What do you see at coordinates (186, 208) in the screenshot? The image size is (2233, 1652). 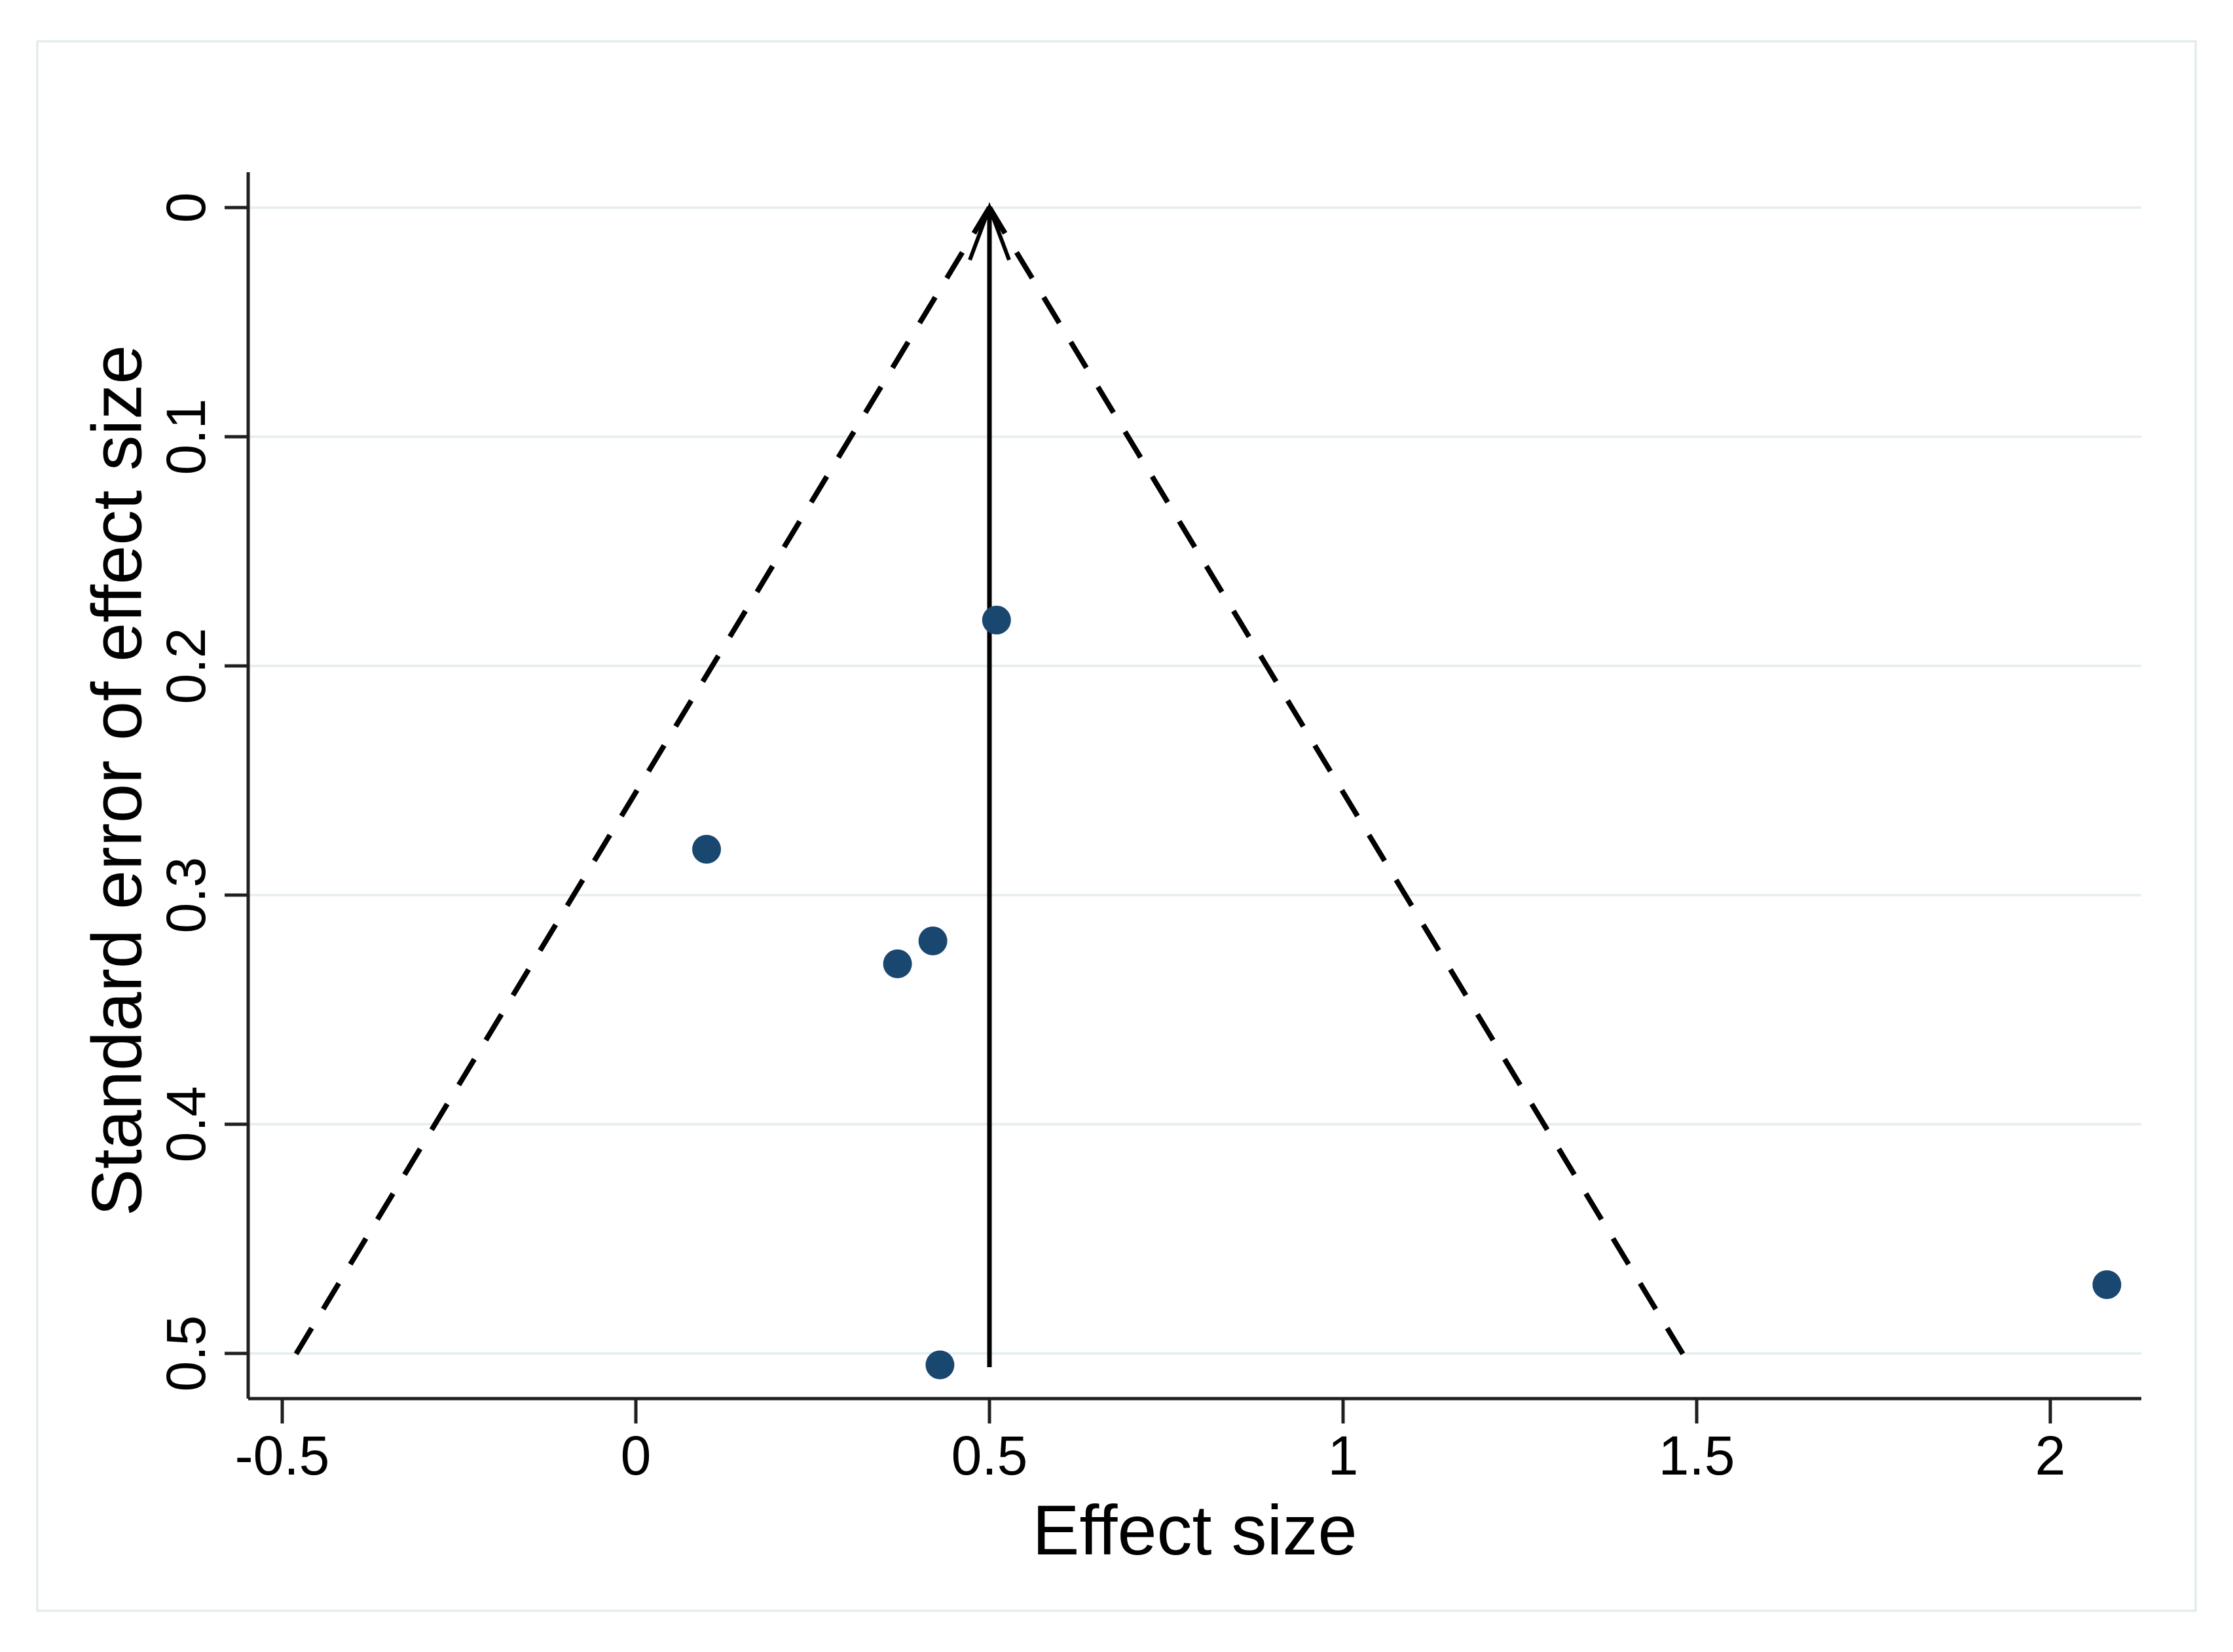 I see `y-tick-label: 0` at bounding box center [186, 208].